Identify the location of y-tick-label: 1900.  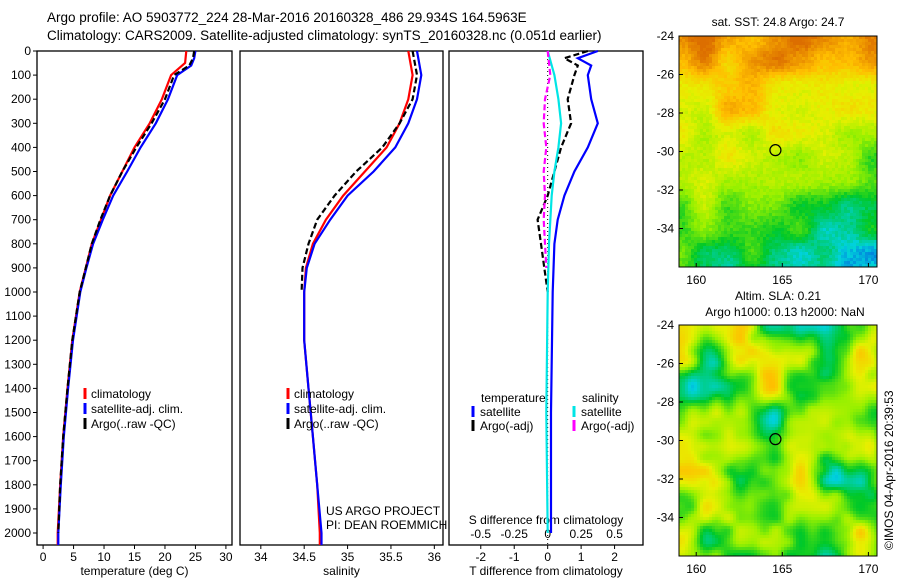
(17, 509).